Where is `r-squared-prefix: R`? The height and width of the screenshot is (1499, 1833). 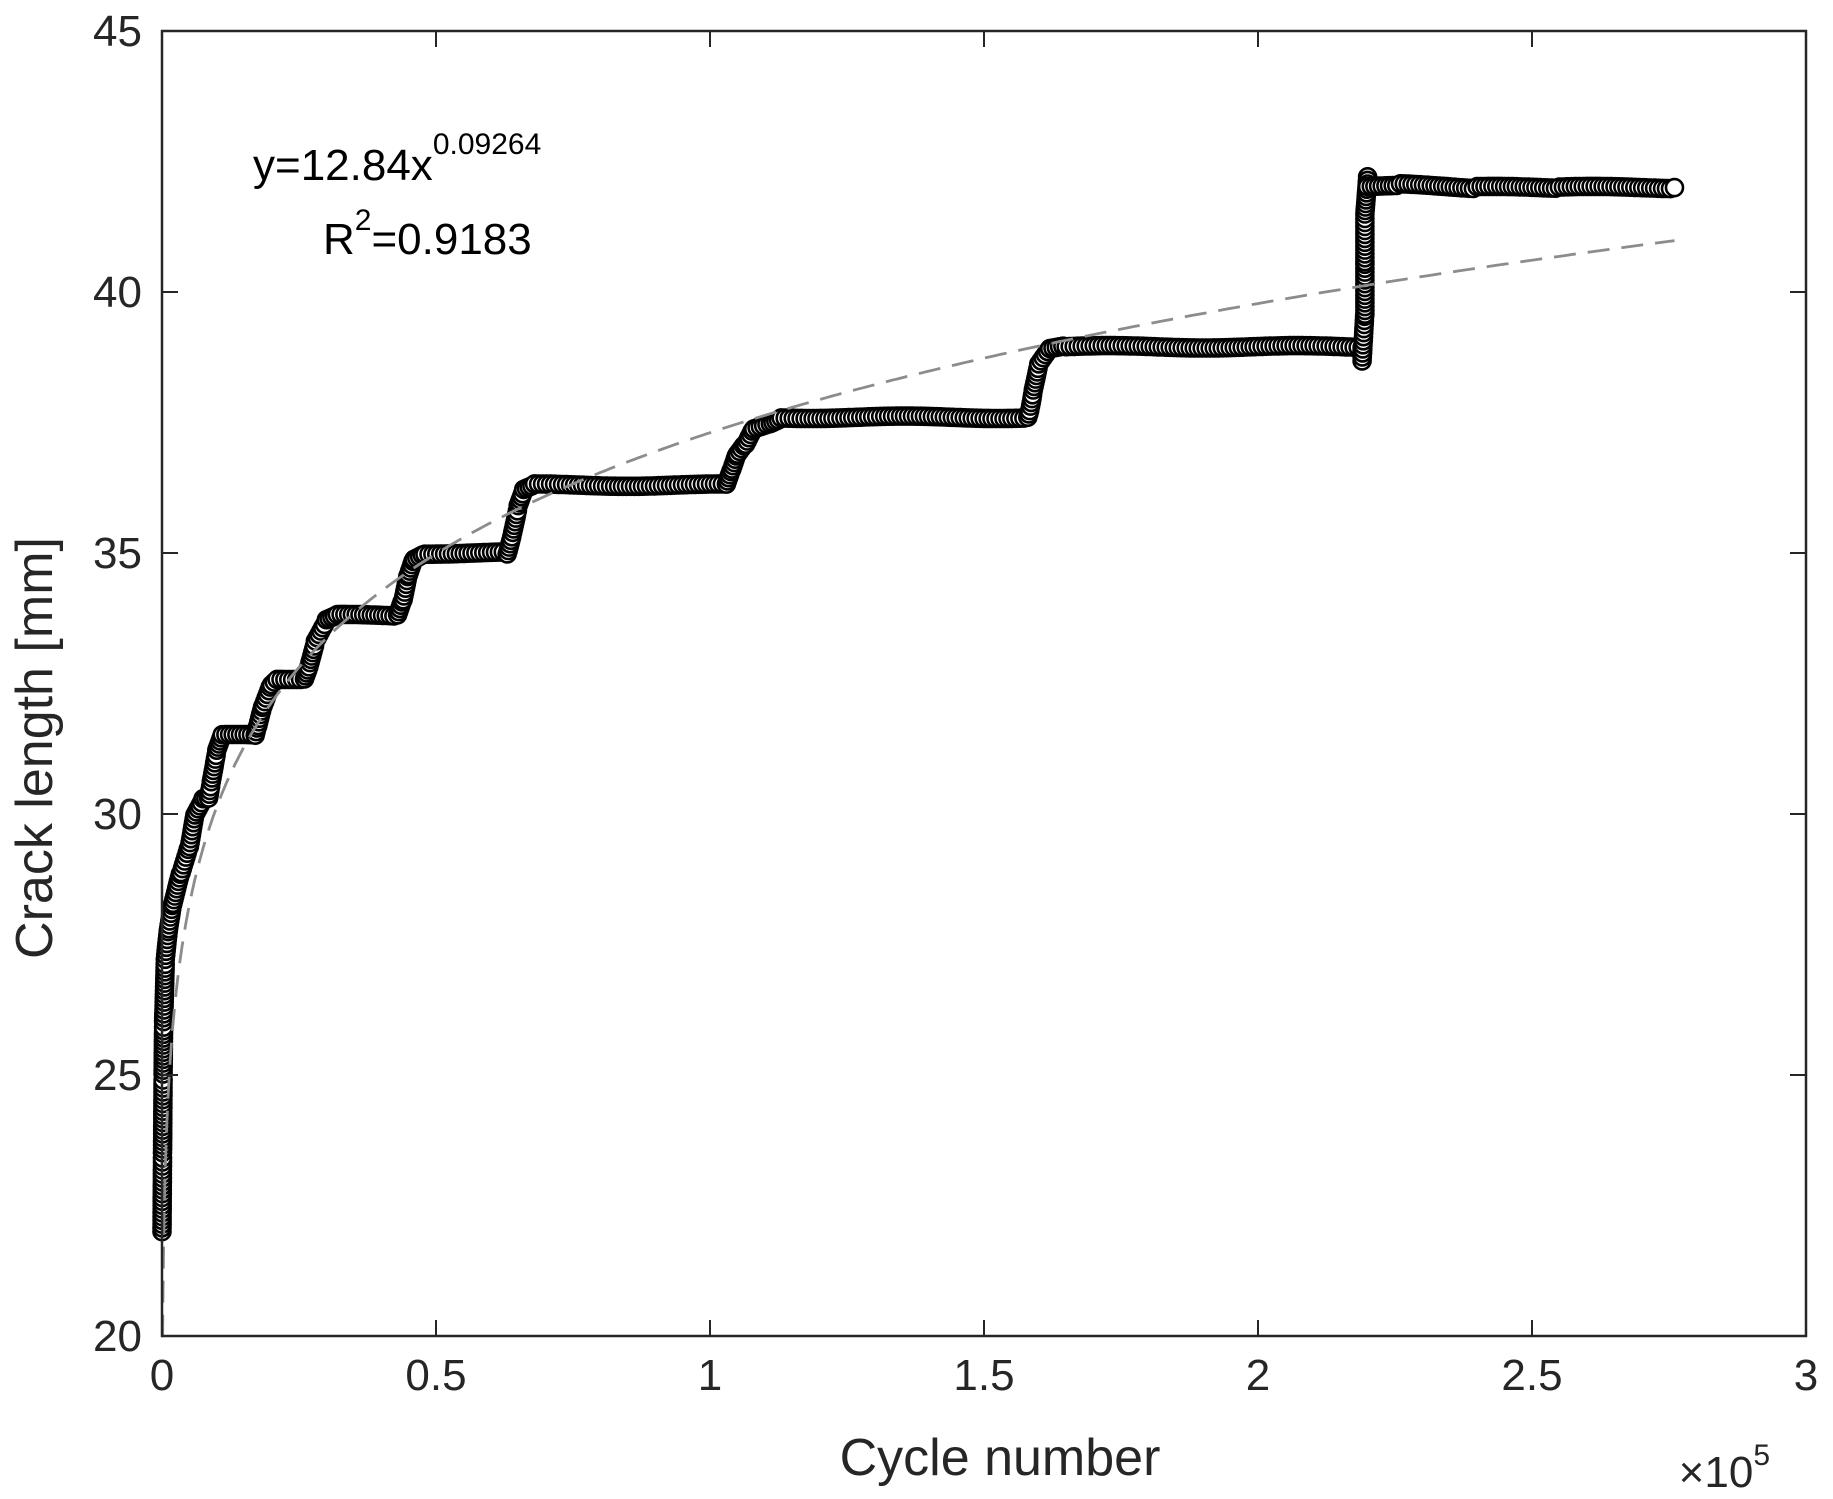
r-squared-prefix: R is located at coordinates (339, 239).